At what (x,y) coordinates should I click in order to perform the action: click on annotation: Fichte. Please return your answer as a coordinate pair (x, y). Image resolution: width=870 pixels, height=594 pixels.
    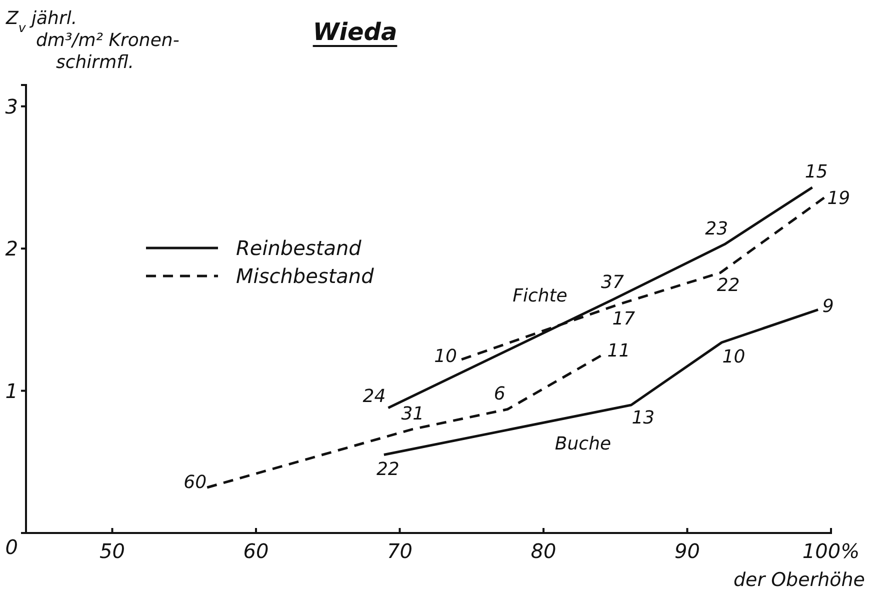
    Looking at the image, I should click on (540, 295).